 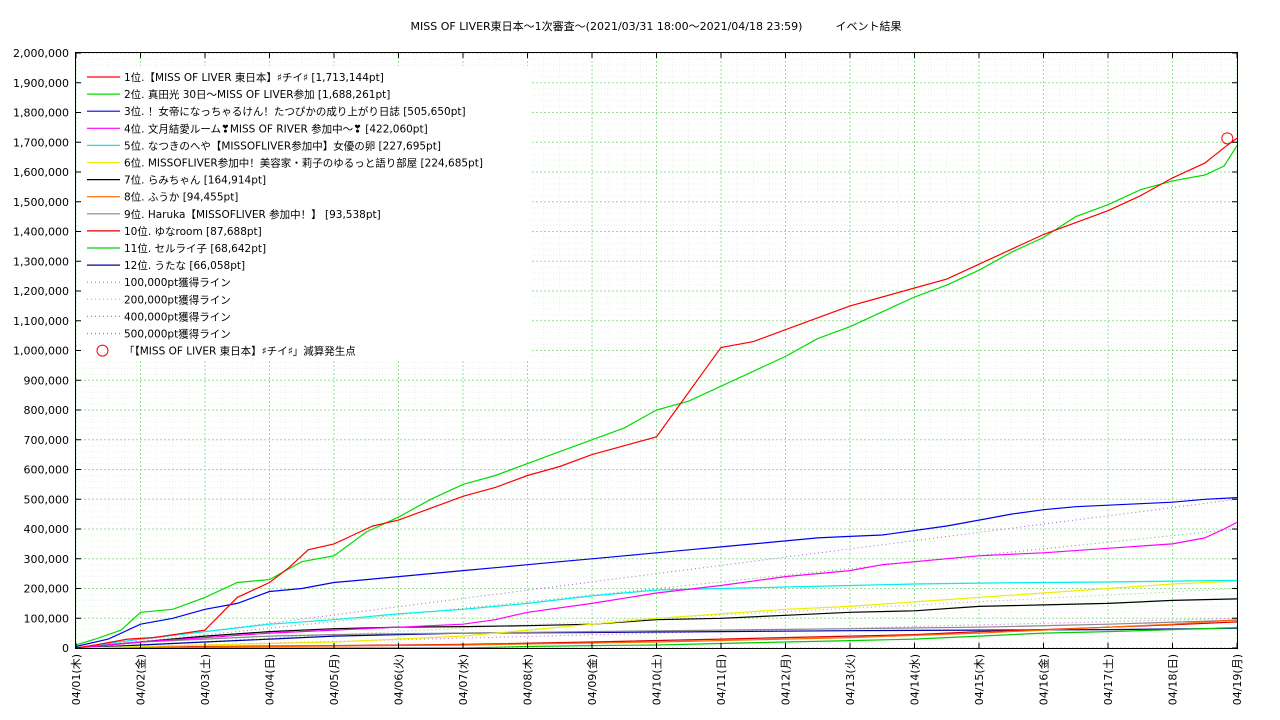 I want to click on y-tick-label: 1,200,000, so click(x=41, y=291).